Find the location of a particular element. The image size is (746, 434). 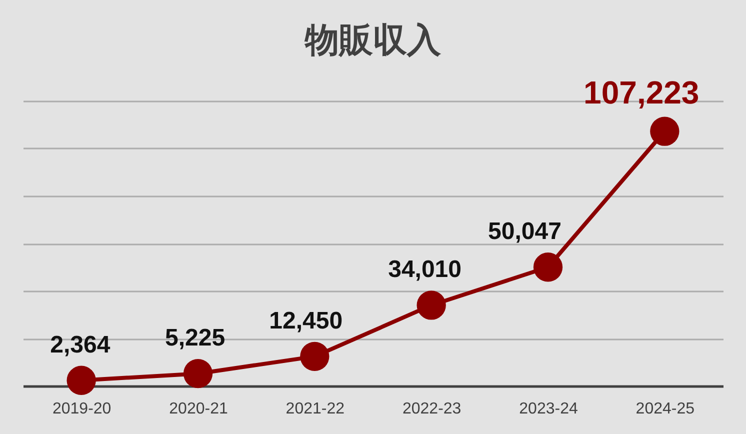

data-label: 5,225 is located at coordinates (195, 338).